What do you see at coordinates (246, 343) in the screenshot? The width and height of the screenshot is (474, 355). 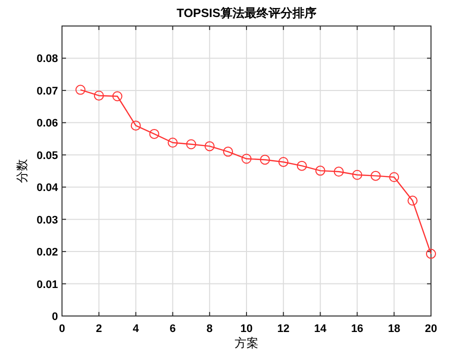 I see `x-axis-title: 方案` at bounding box center [246, 343].